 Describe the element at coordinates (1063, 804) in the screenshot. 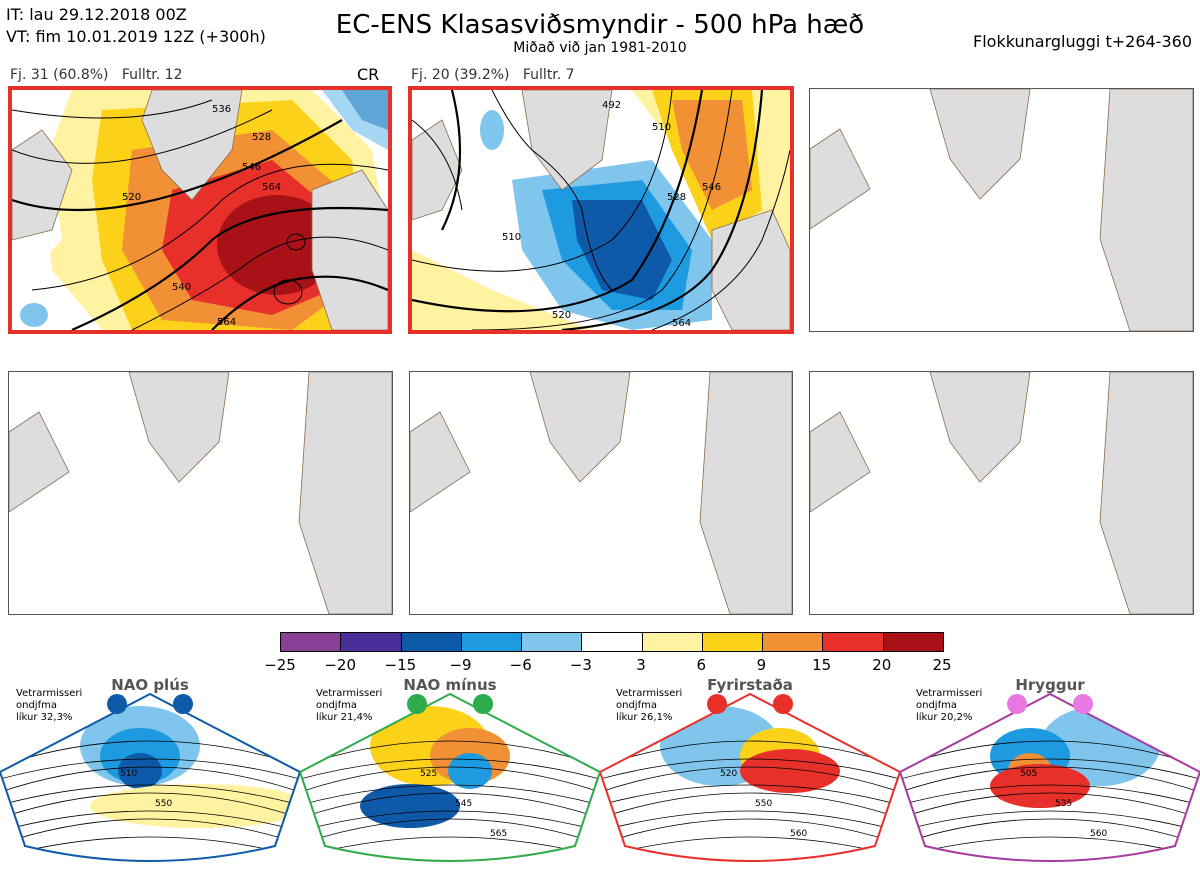

I see `contour-label: 535` at that location.